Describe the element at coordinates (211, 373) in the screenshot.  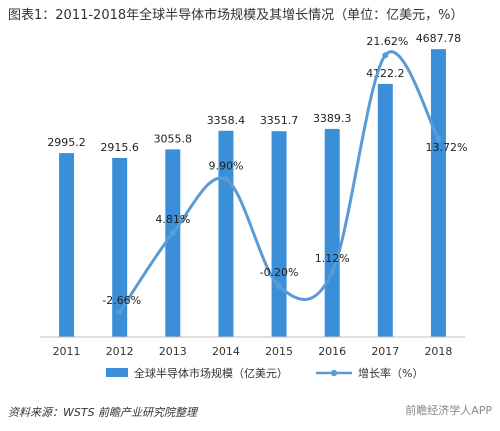
I see `legend-bar-label: 全球半导体市场规模（亿美元）` at that location.